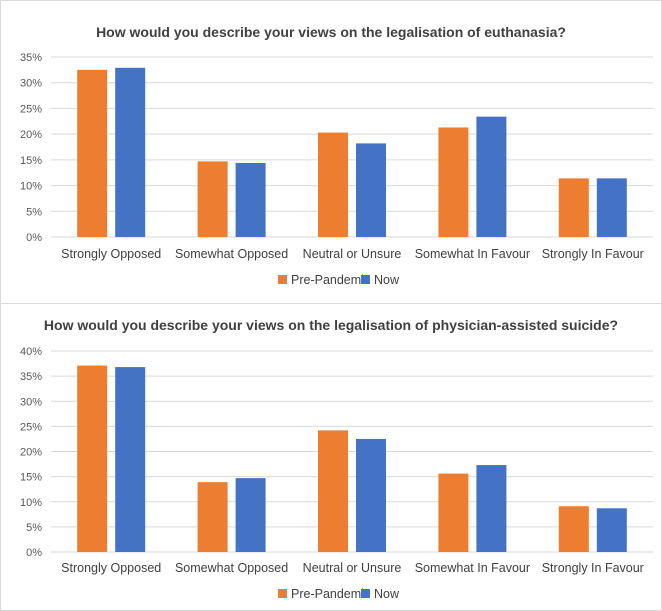  Describe the element at coordinates (31, 352) in the screenshot. I see `y-tick-label: 40%` at that location.